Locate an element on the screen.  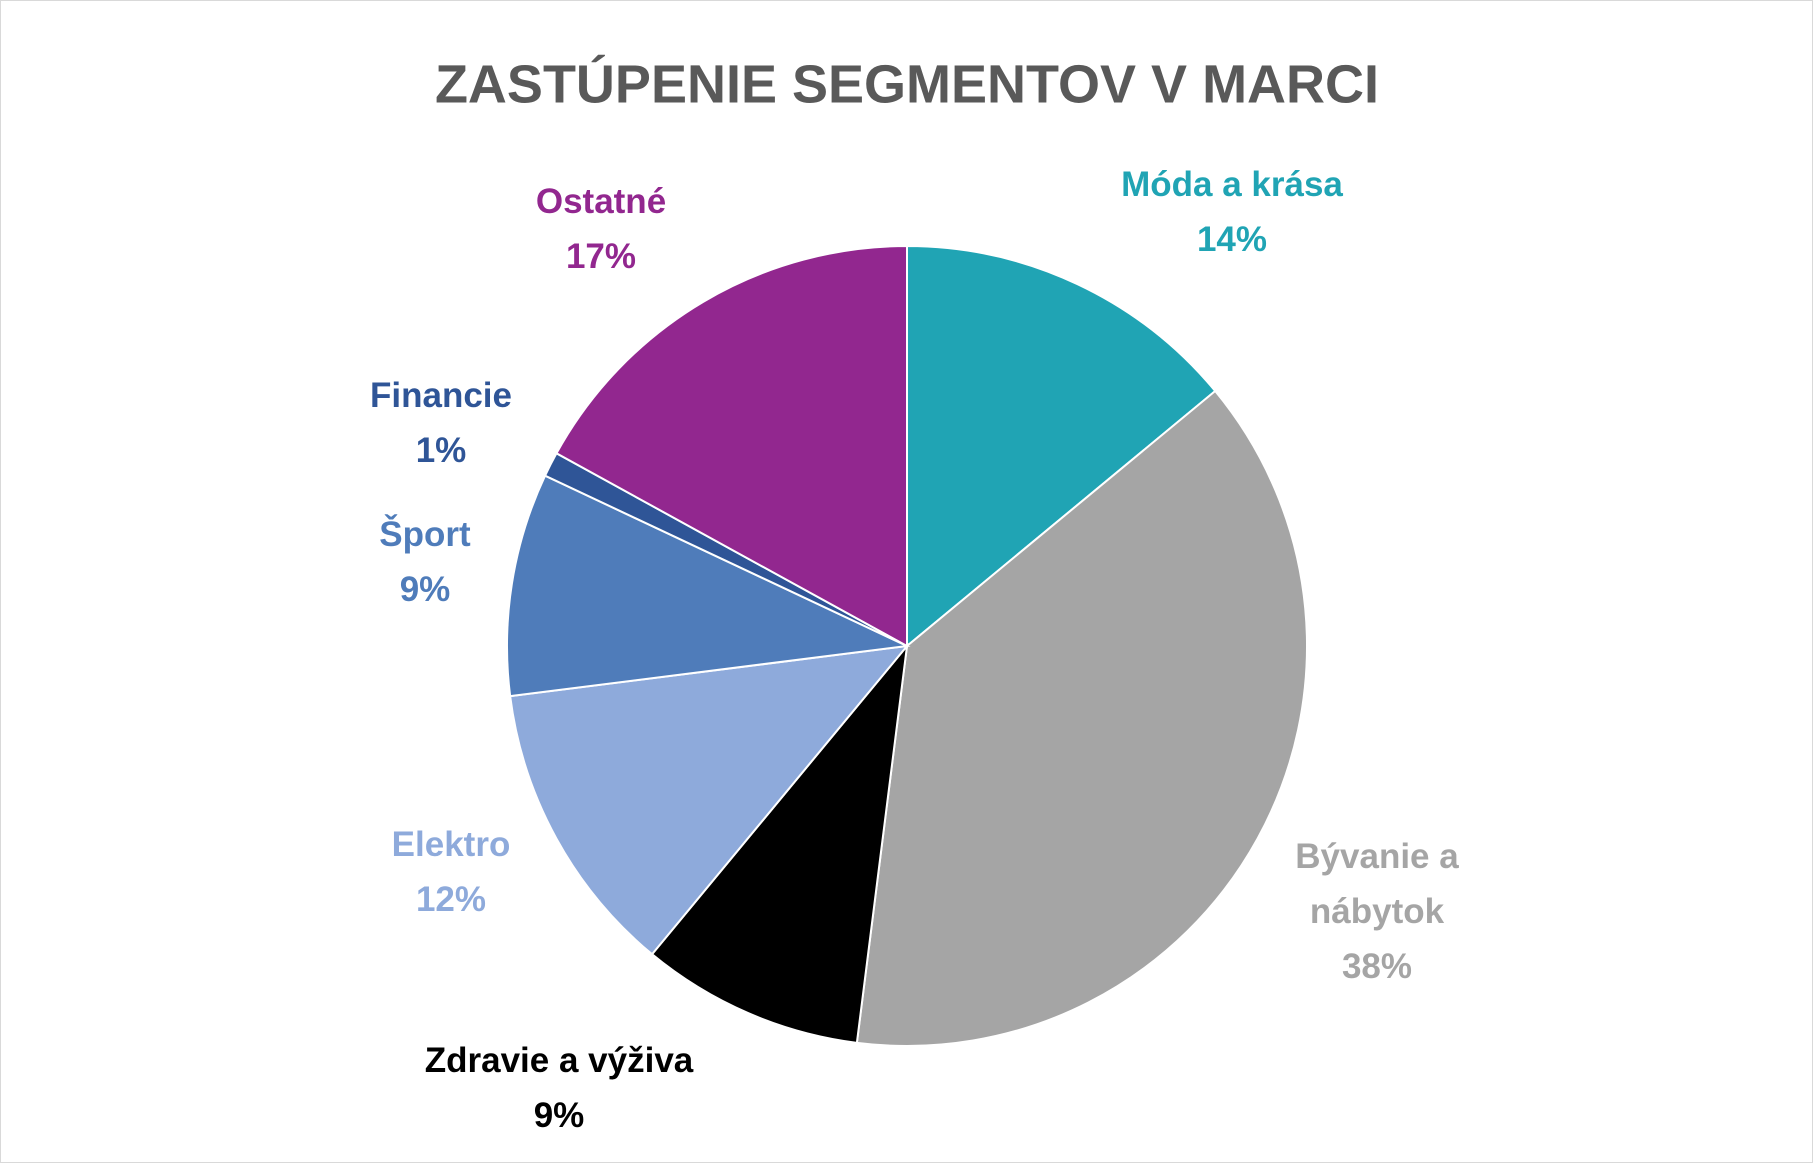
category-label: Móda a krása is located at coordinates (1232, 184).